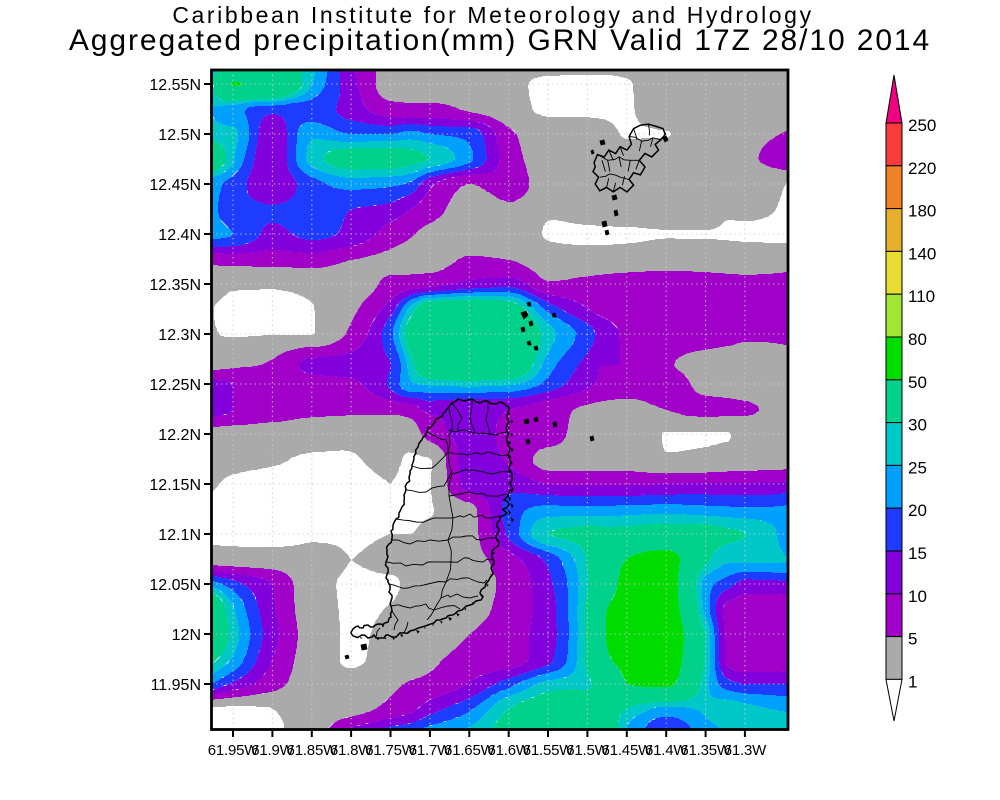  What do you see at coordinates (628, 750) in the screenshot?
I see `svg-text: 61.45W` at bounding box center [628, 750].